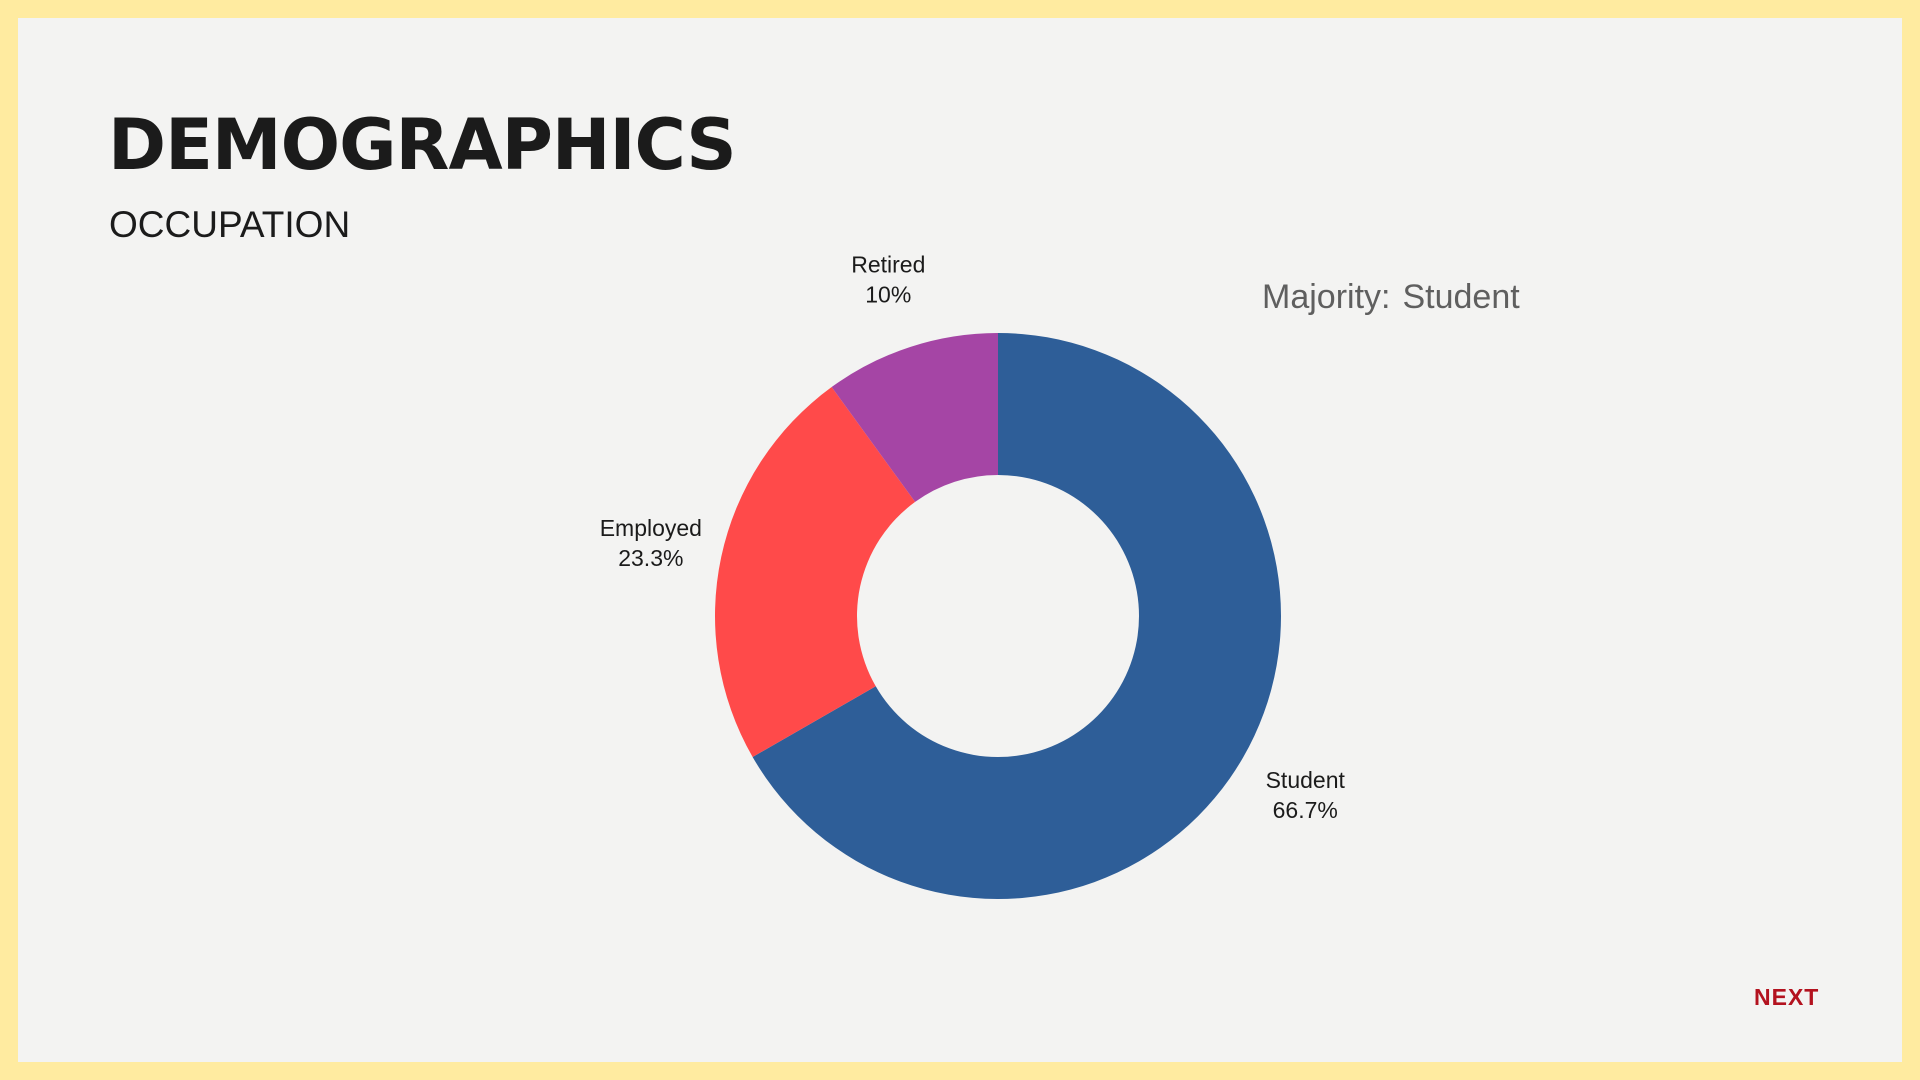 The width and height of the screenshot is (1920, 1080). I want to click on slice-retired, so click(914, 417).